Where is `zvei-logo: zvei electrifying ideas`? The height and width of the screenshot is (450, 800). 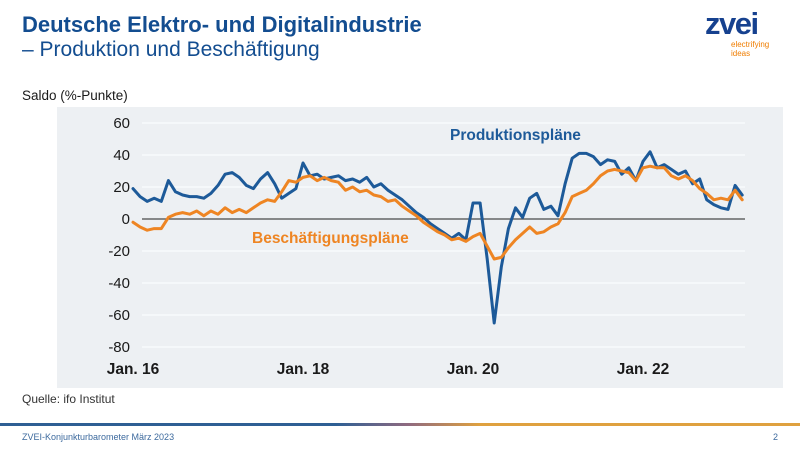 zvei-logo: zvei electrifying ideas is located at coordinates (740, 33).